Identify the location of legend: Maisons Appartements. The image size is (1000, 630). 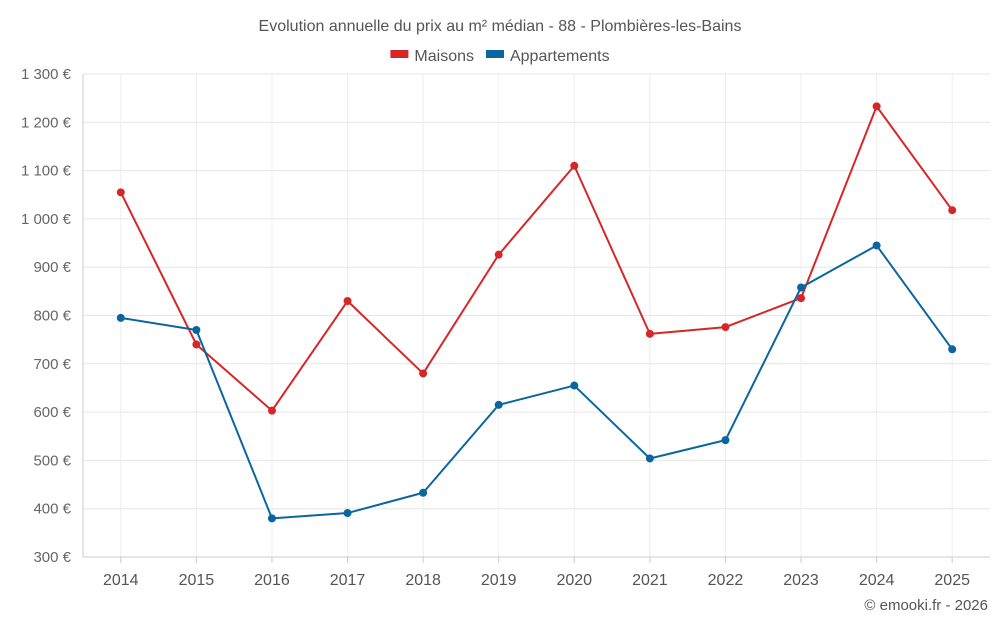
(500, 56).